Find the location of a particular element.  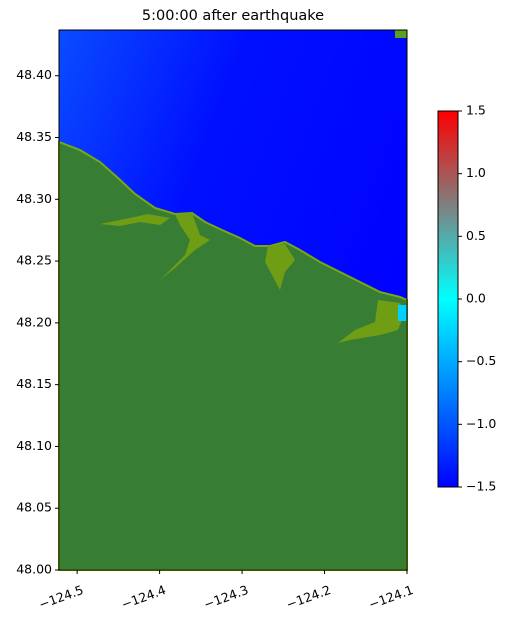

y-tick-label: 48.15 is located at coordinates (34, 383).